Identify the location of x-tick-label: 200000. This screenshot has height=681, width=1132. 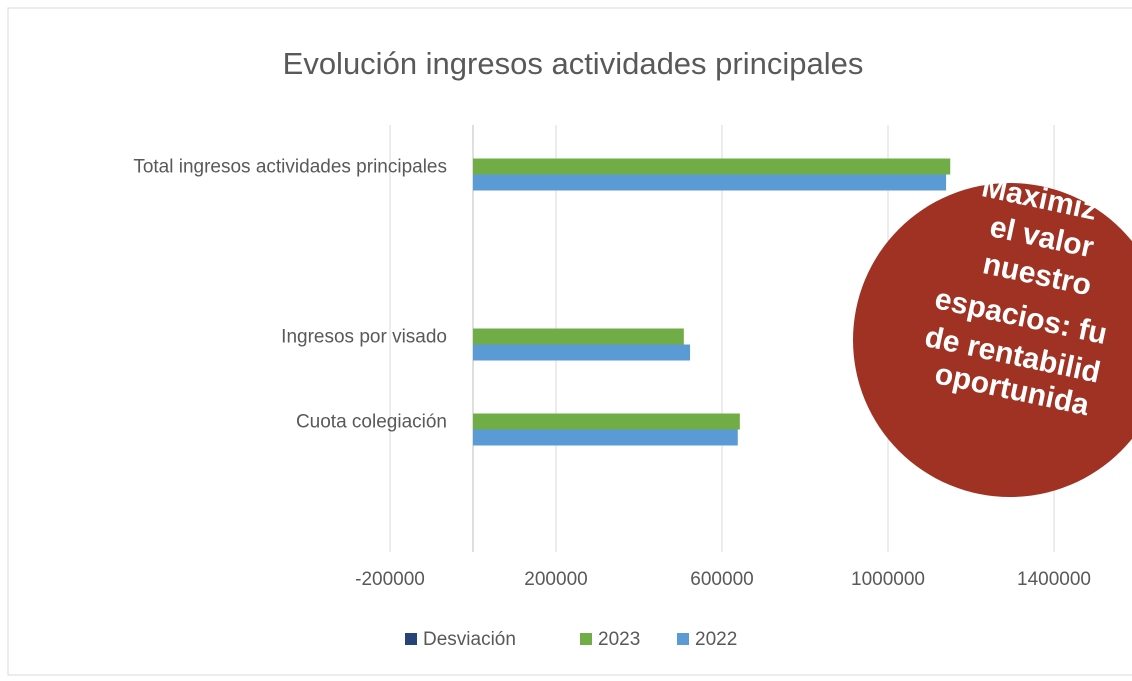
(555, 579).